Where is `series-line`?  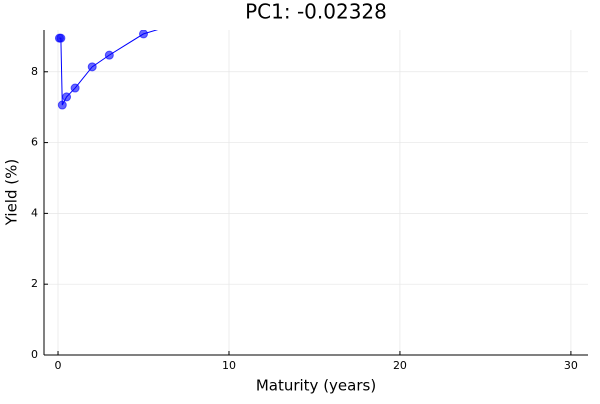
series-line is located at coordinates (109, 68).